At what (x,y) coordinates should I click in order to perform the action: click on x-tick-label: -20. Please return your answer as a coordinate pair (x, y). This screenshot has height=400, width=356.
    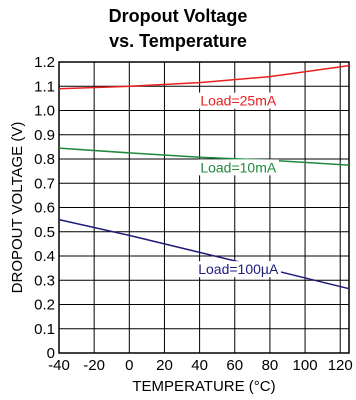
    Looking at the image, I should click on (94, 365).